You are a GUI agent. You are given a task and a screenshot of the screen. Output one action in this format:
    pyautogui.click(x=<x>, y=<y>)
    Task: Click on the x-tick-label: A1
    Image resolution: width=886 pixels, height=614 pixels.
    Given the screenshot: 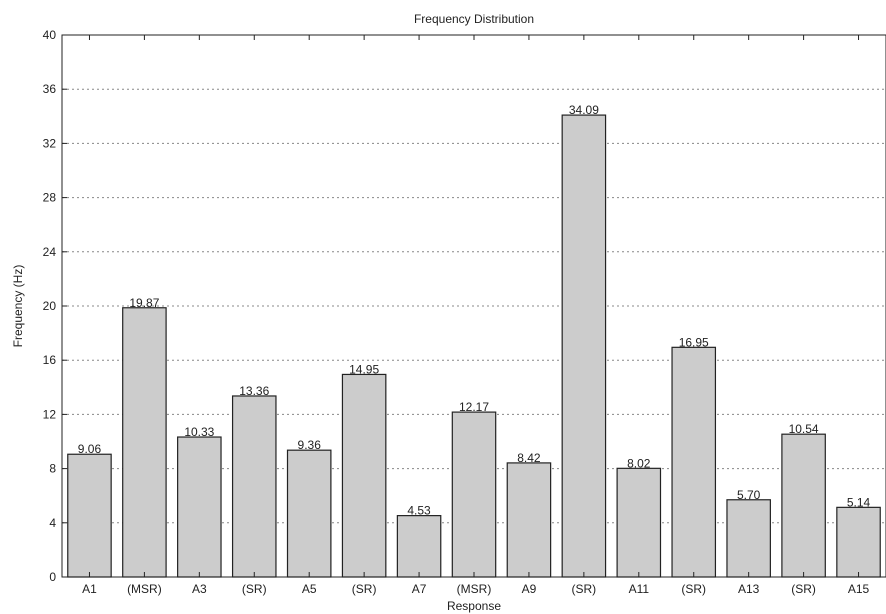 What is the action you would take?
    pyautogui.click(x=89, y=589)
    